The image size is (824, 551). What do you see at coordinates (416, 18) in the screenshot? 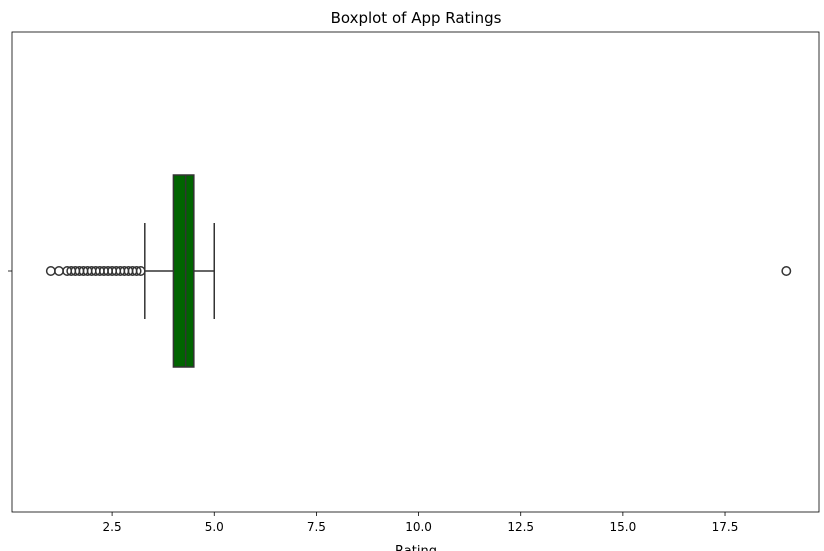
I see `chart-title: Boxplot of App Ratings` at bounding box center [416, 18].